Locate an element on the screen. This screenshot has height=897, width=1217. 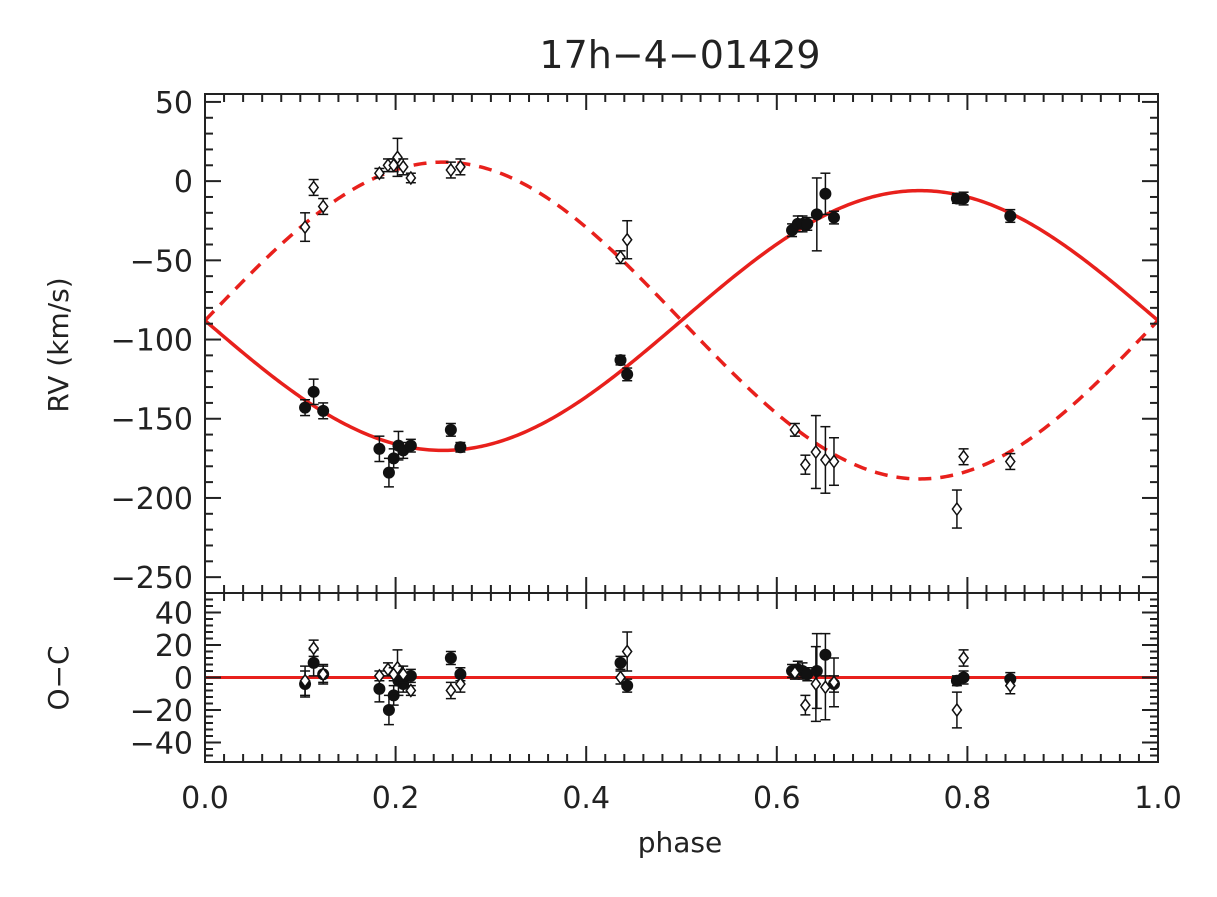
x-tick-label: 0.2 is located at coordinates (396, 798).